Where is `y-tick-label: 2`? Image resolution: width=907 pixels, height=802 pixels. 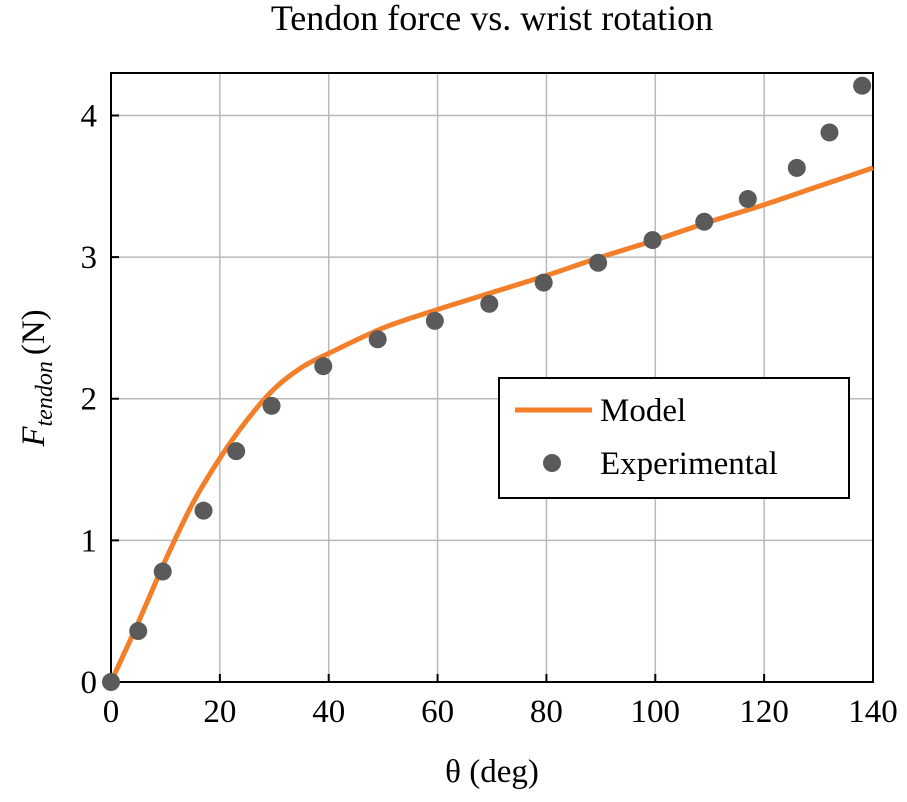
y-tick-label: 2 is located at coordinates (89, 400).